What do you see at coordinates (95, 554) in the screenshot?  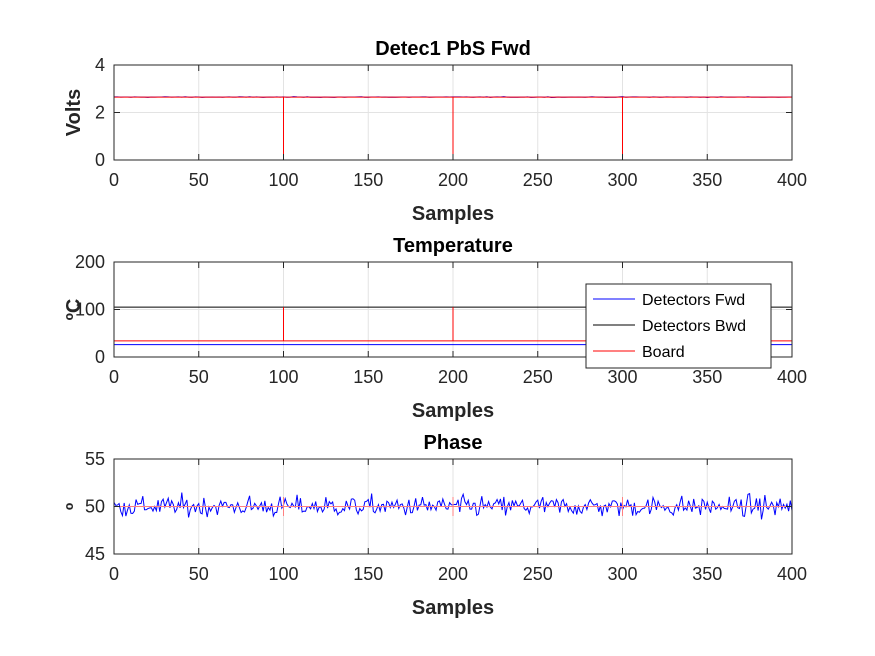 I see `y-tick-label: 45` at bounding box center [95, 554].